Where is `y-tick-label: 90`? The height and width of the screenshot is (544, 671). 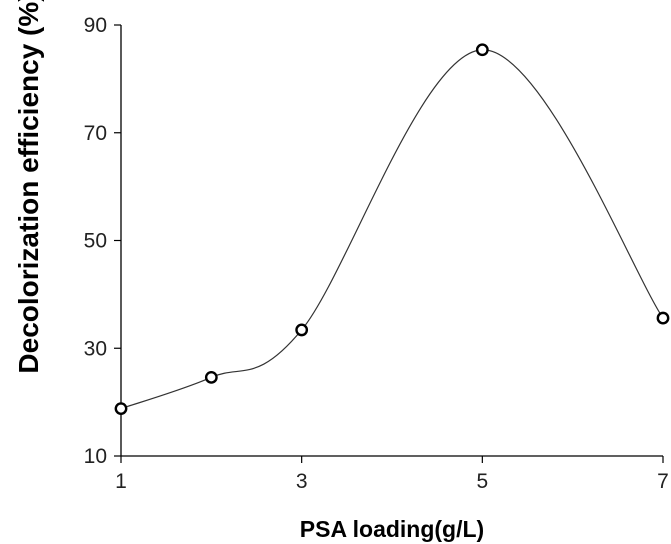
y-tick-label: 90 is located at coordinates (95, 25).